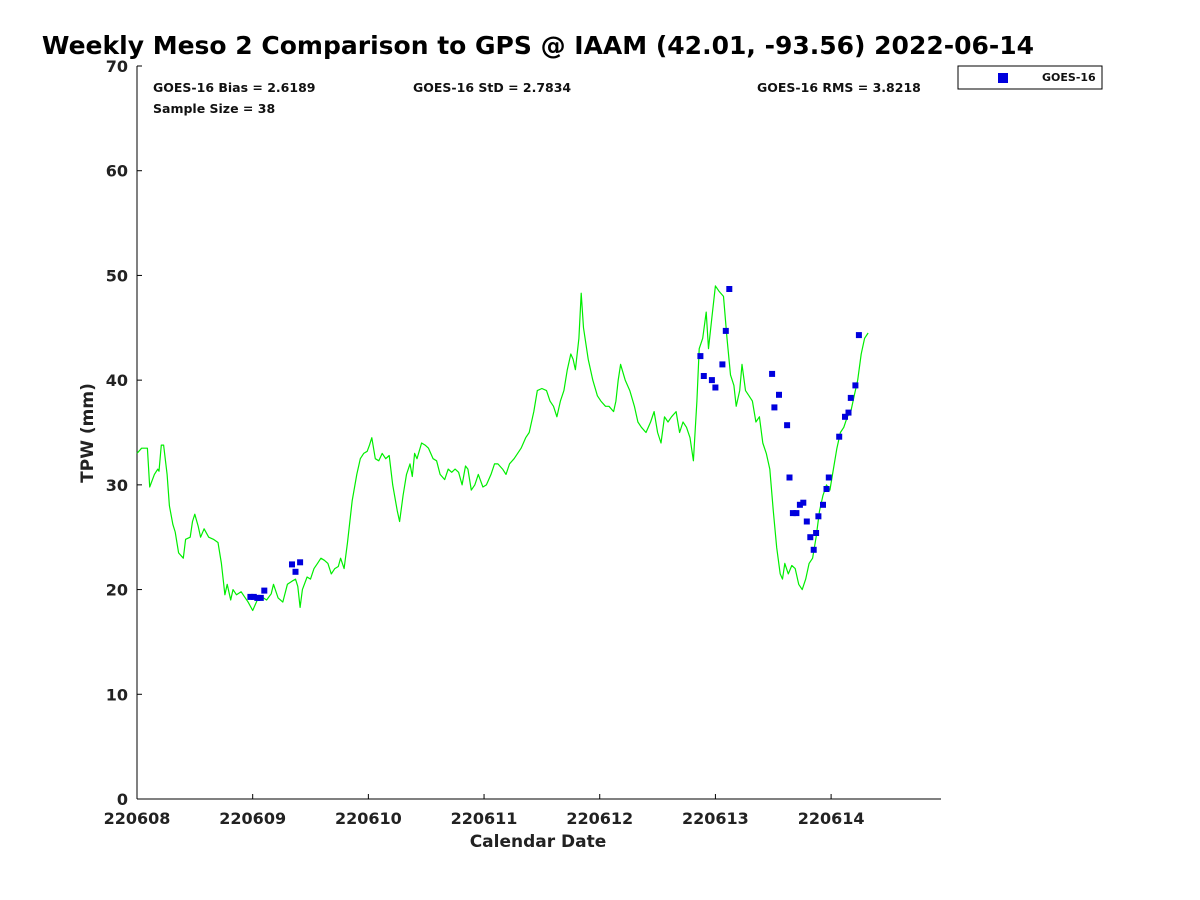 This screenshot has height=900, width=1200. Describe the element at coordinates (117, 275) in the screenshot. I see `y-tick-label: 50` at that location.